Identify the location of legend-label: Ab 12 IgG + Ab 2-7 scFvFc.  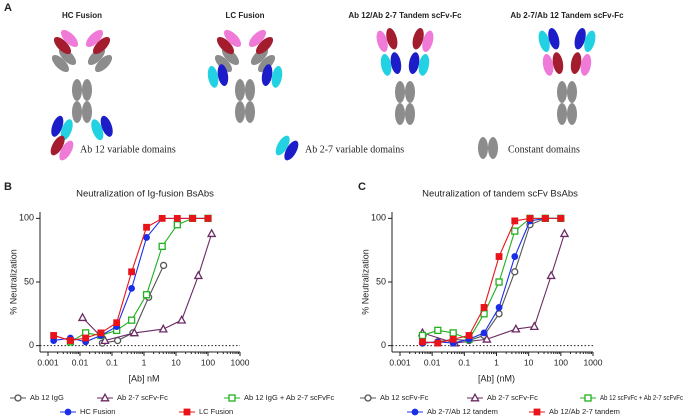
(289, 397).